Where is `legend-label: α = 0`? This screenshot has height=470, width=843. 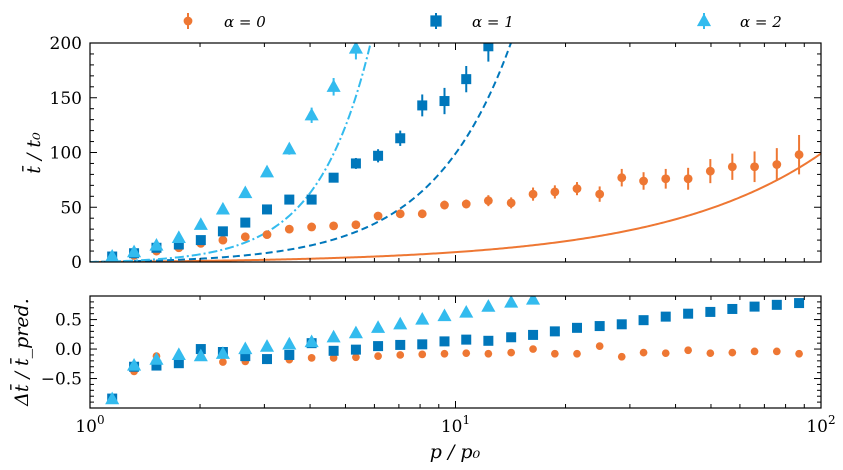 legend-label: α = 0 is located at coordinates (245, 22).